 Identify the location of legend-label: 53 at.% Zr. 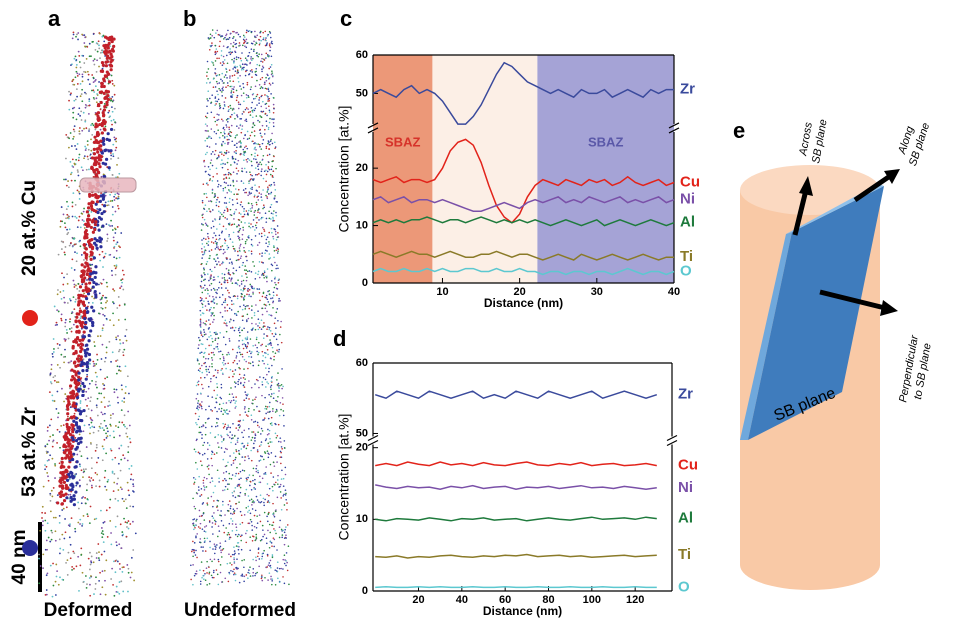
(29, 452).